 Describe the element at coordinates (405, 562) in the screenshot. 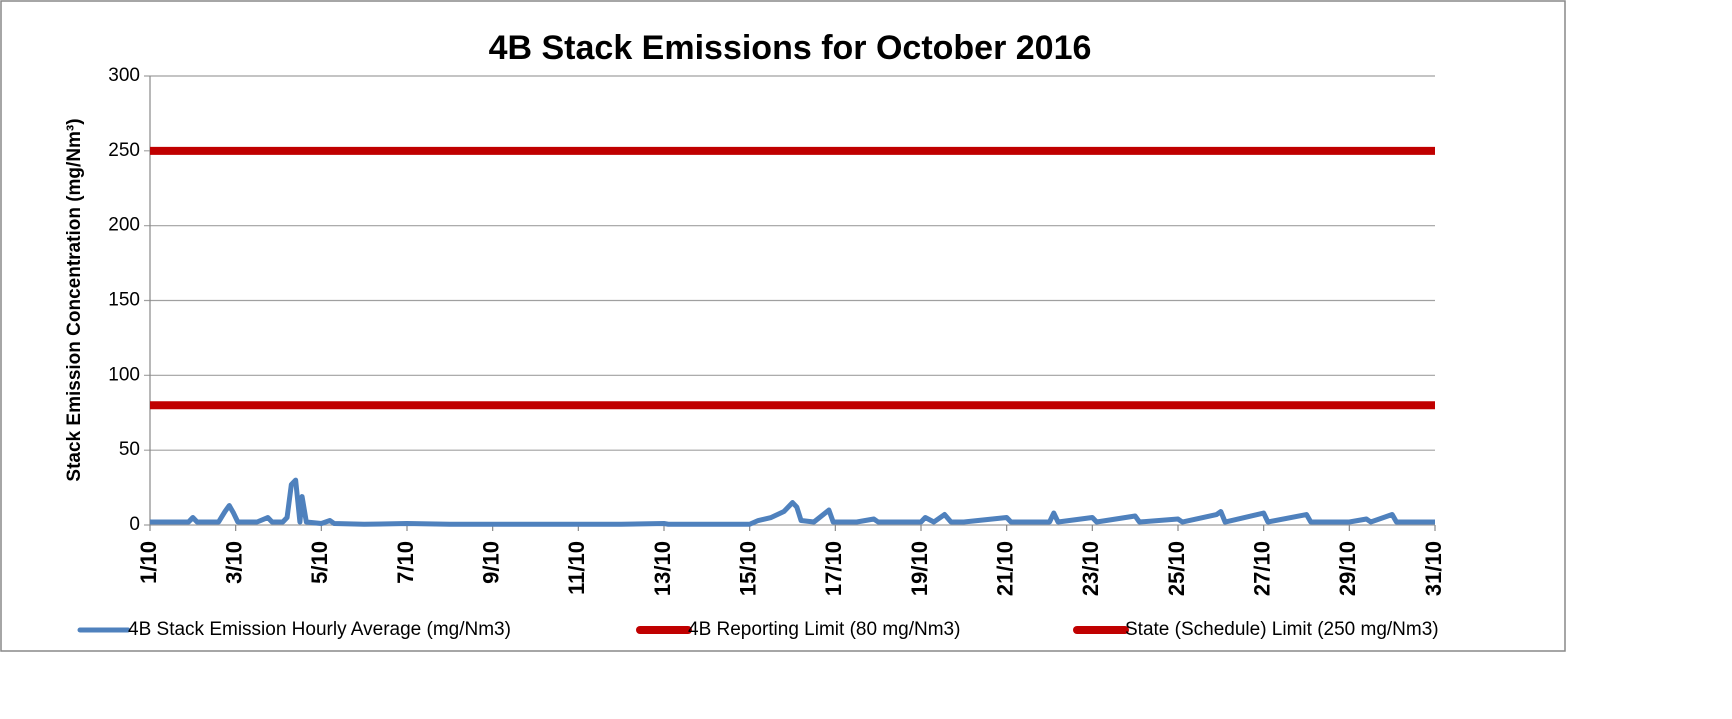

I see `x-tick-label: 7/10` at that location.